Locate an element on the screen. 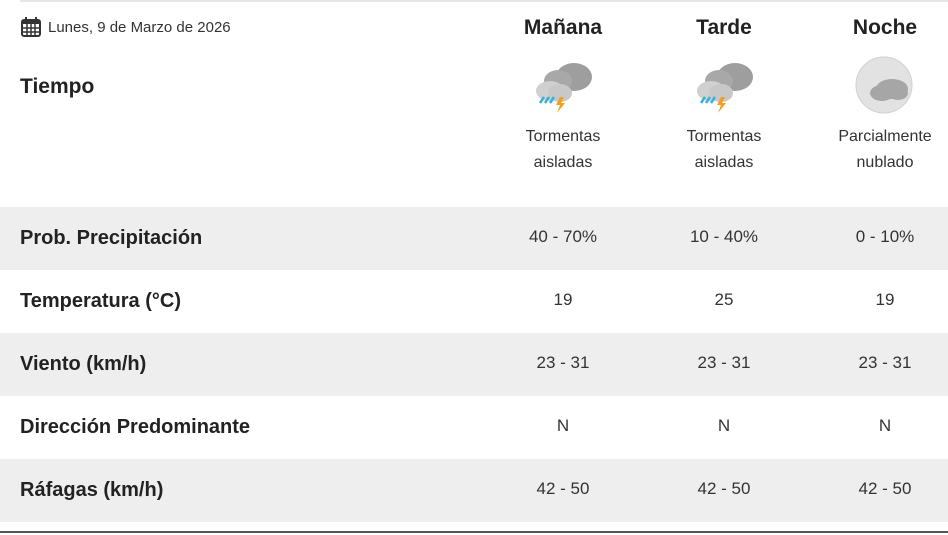 Image resolution: width=948 pixels, height=535 pixels. period-column: Noche Parcialmente nublado is located at coordinates (876, 96).